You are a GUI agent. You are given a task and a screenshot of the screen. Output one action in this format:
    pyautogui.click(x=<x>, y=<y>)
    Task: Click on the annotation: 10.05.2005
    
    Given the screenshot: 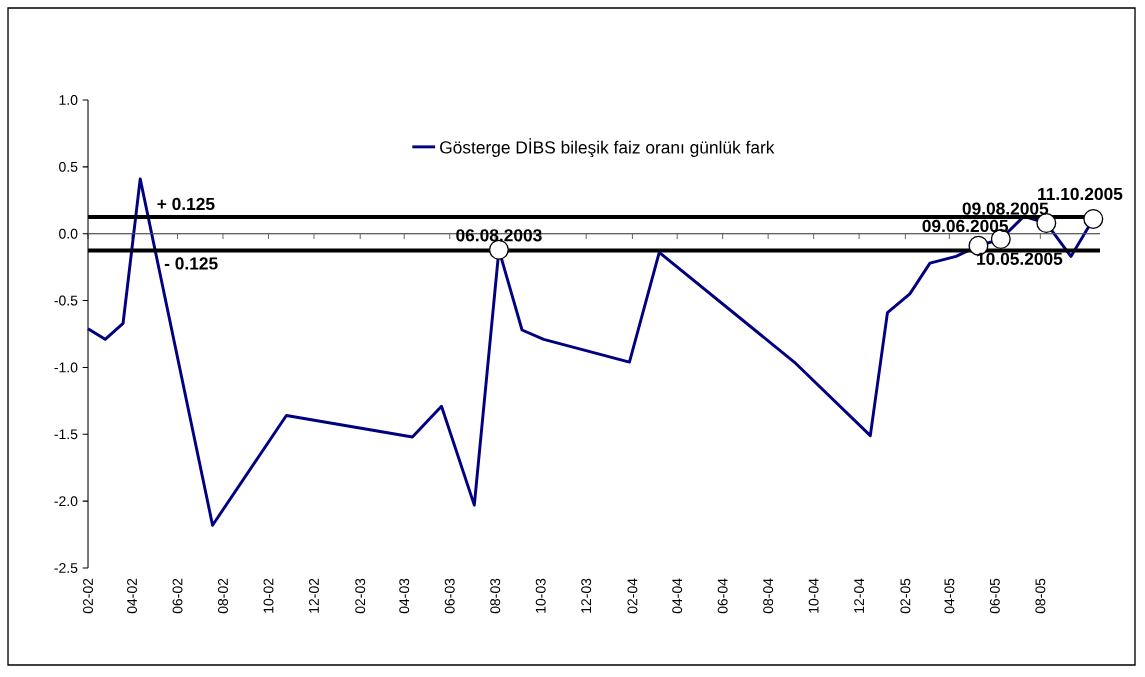 What is the action you would take?
    pyautogui.click(x=1020, y=258)
    